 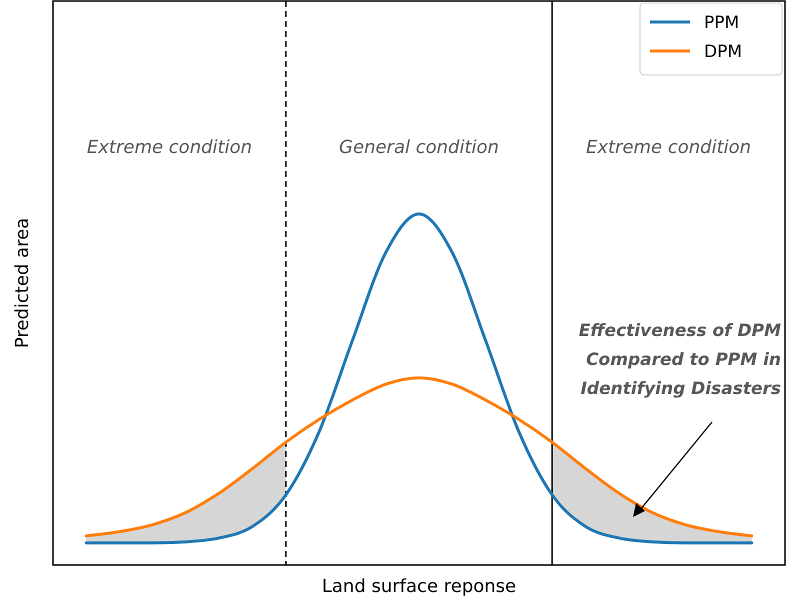 What do you see at coordinates (419, 586) in the screenshot?
I see `x-axis-title: Land surface reponse` at bounding box center [419, 586].